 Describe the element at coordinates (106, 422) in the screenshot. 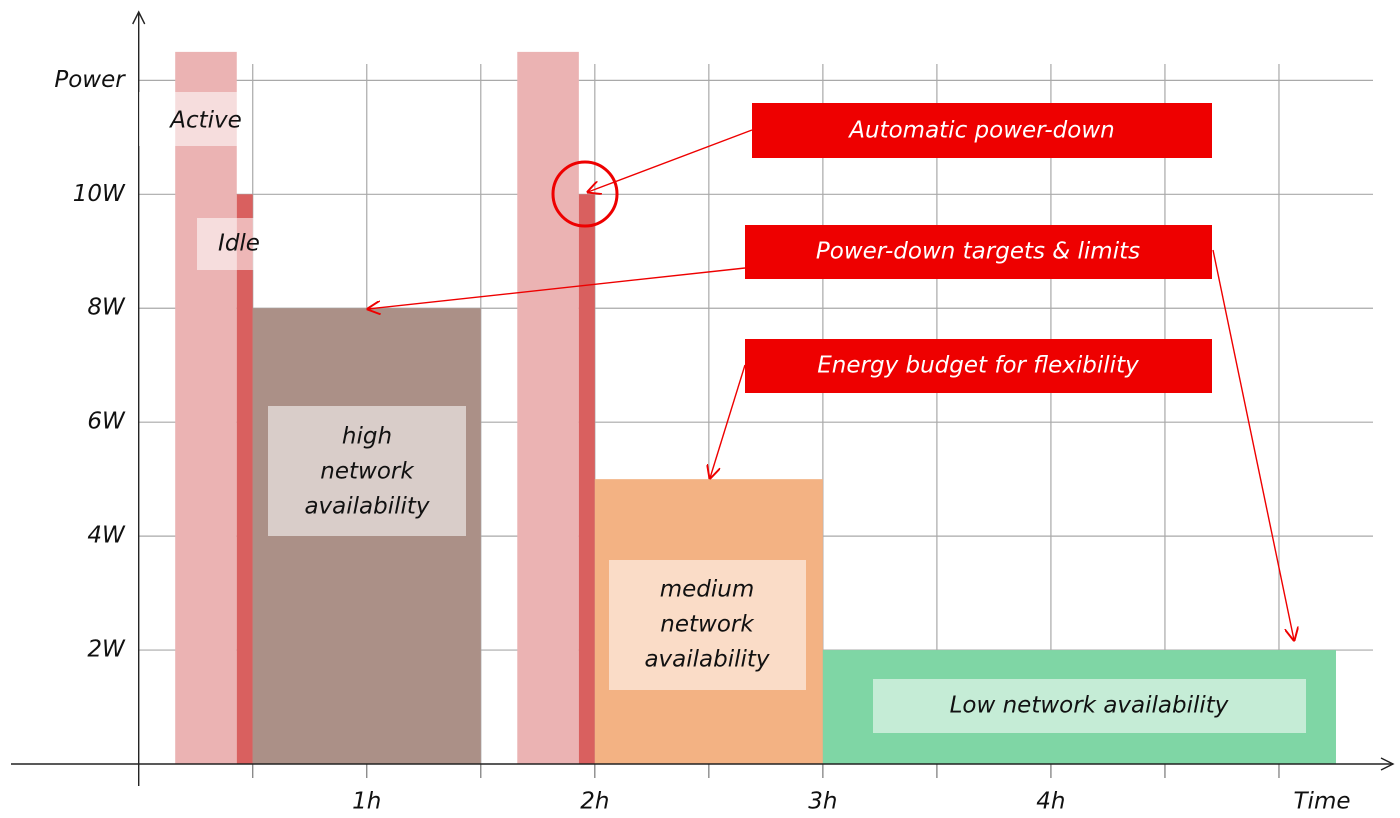

I see `y-tick-label: 6W` at that location.